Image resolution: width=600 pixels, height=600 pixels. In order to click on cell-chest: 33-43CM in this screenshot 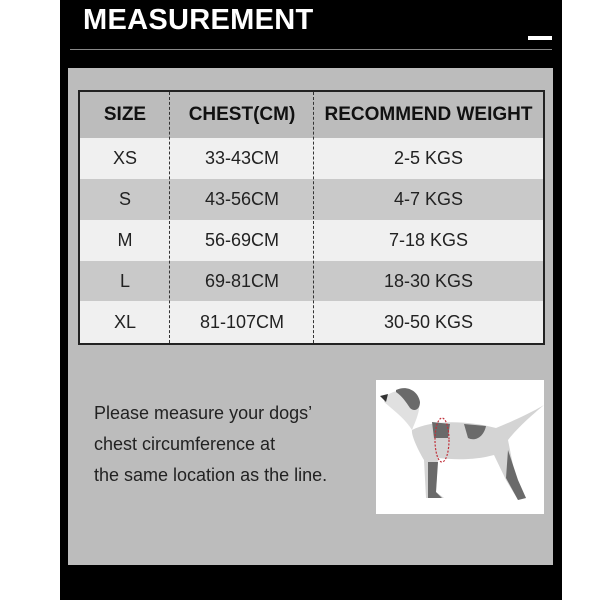, I will do `click(242, 158)`.